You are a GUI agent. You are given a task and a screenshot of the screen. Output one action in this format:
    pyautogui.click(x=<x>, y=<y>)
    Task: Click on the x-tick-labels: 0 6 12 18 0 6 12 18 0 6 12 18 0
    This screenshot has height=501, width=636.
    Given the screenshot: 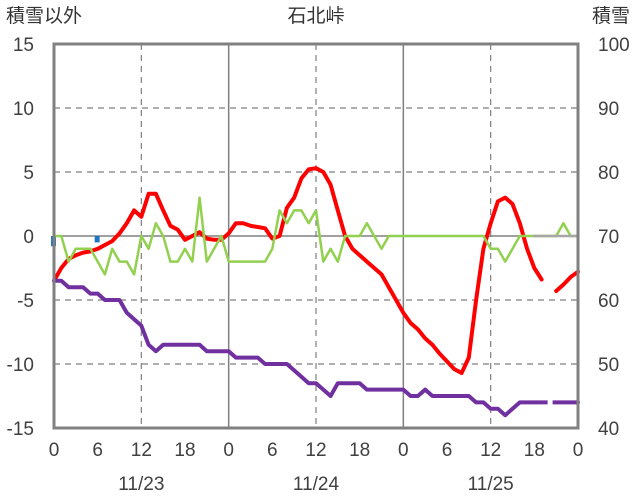 What is the action you would take?
    pyautogui.click(x=316, y=450)
    